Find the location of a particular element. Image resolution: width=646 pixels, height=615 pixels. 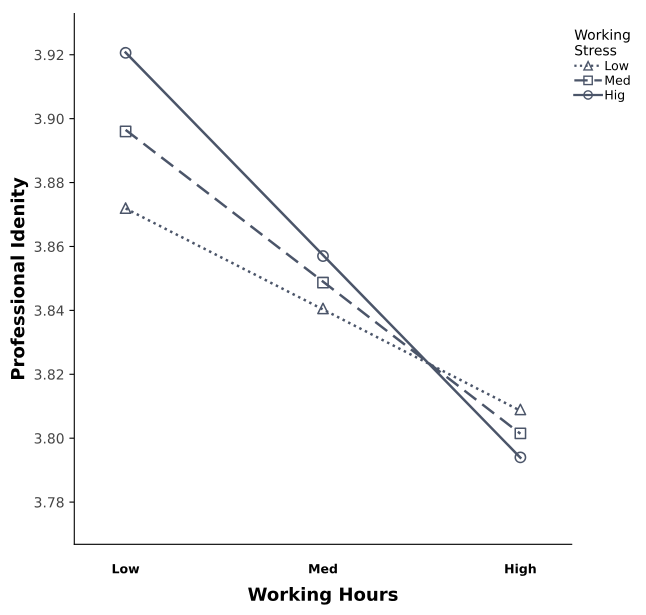

y-tick-label: 3.92 is located at coordinates (49, 55).